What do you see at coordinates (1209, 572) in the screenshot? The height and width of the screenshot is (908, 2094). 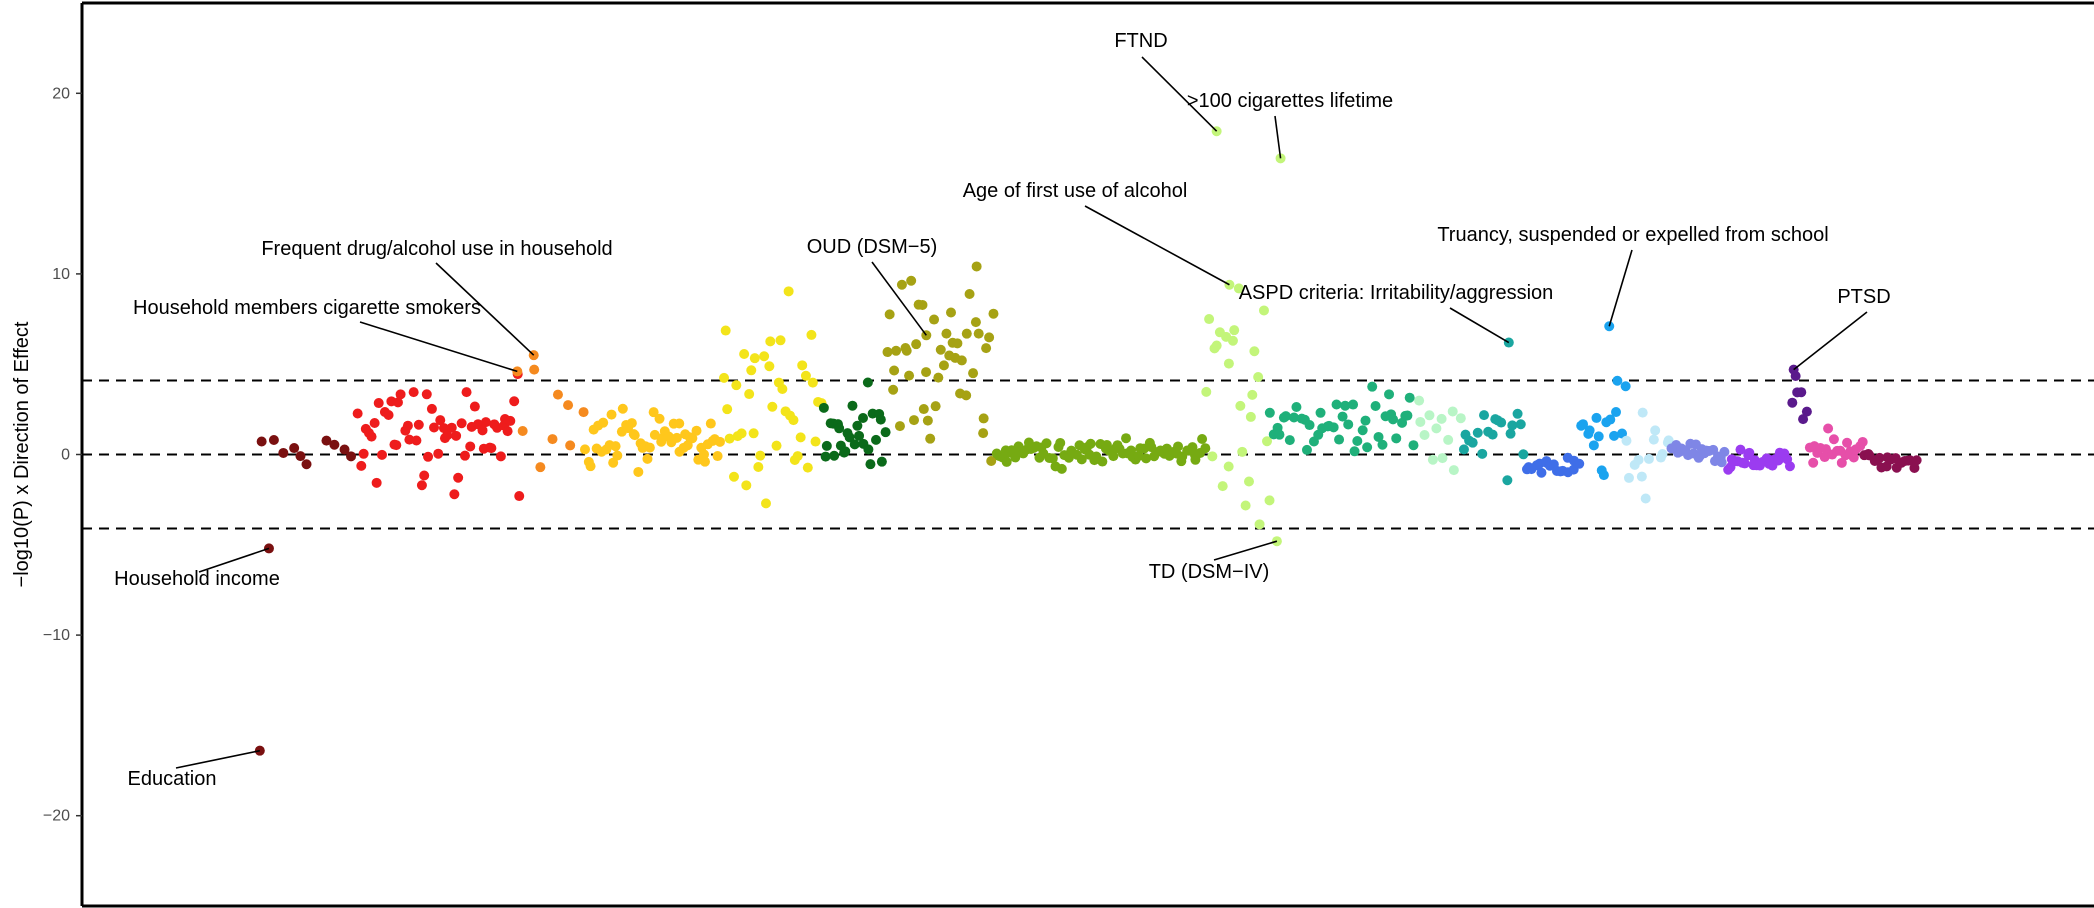 I see `annotation-label: TD (DSM−IV)` at bounding box center [1209, 572].